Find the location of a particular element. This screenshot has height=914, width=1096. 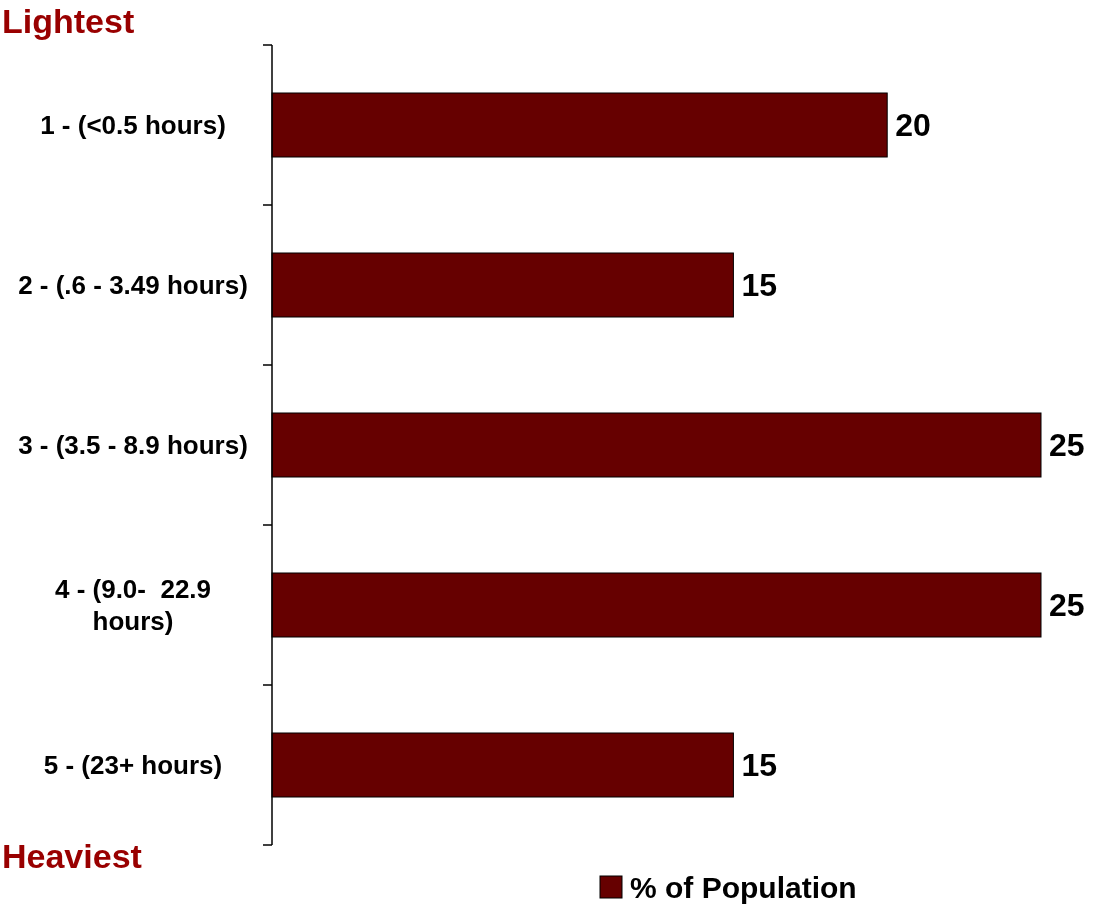

y-tick-label: 3 - (3.5 - 8.9 hours) is located at coordinates (133, 445).